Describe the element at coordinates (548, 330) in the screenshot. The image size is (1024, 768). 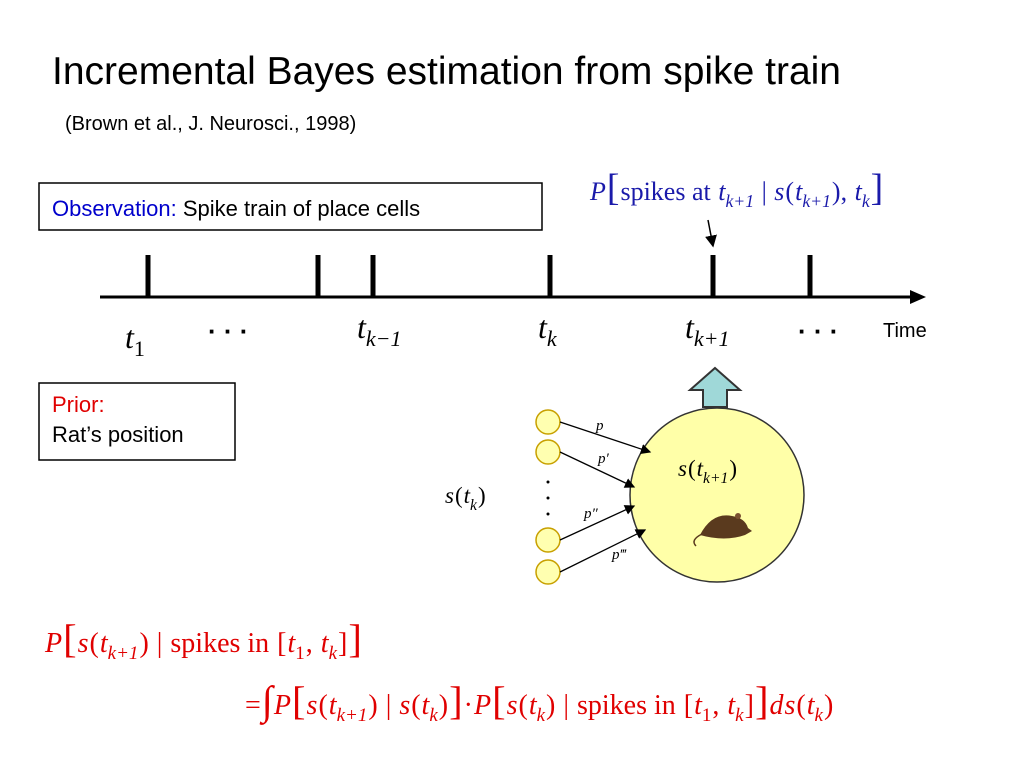
I see `time-label: tk` at that location.